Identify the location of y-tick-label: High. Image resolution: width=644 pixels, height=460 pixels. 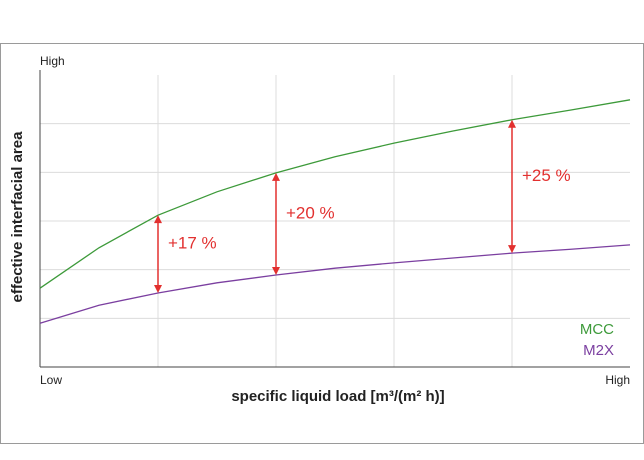
(52, 61).